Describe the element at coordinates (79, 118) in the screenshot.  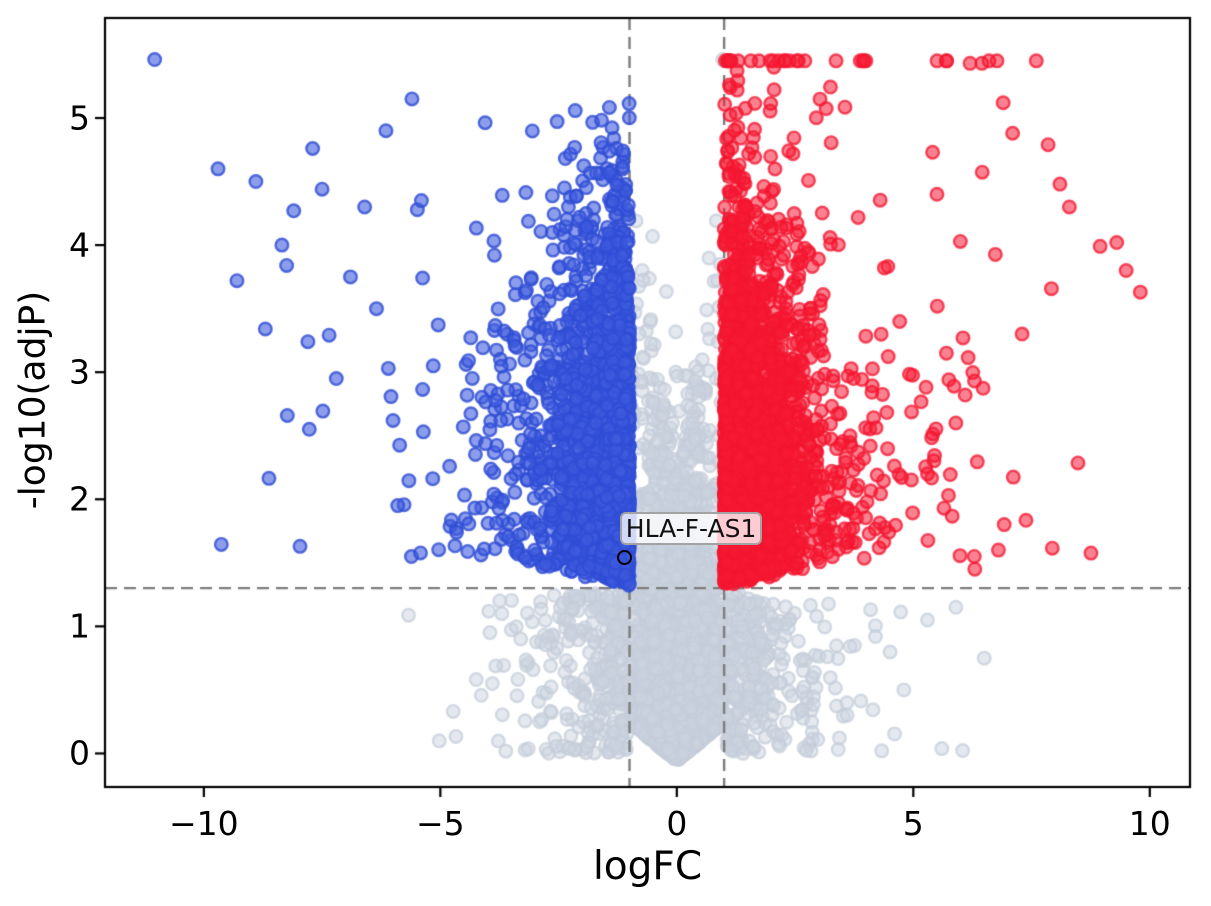
I see `y-tick-label: 5` at that location.